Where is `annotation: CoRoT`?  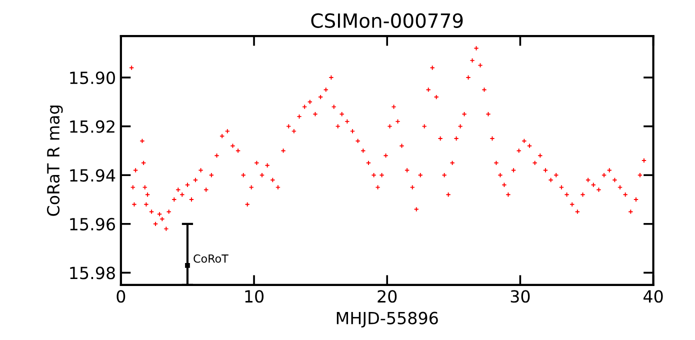 annotation: CoRoT is located at coordinates (211, 258).